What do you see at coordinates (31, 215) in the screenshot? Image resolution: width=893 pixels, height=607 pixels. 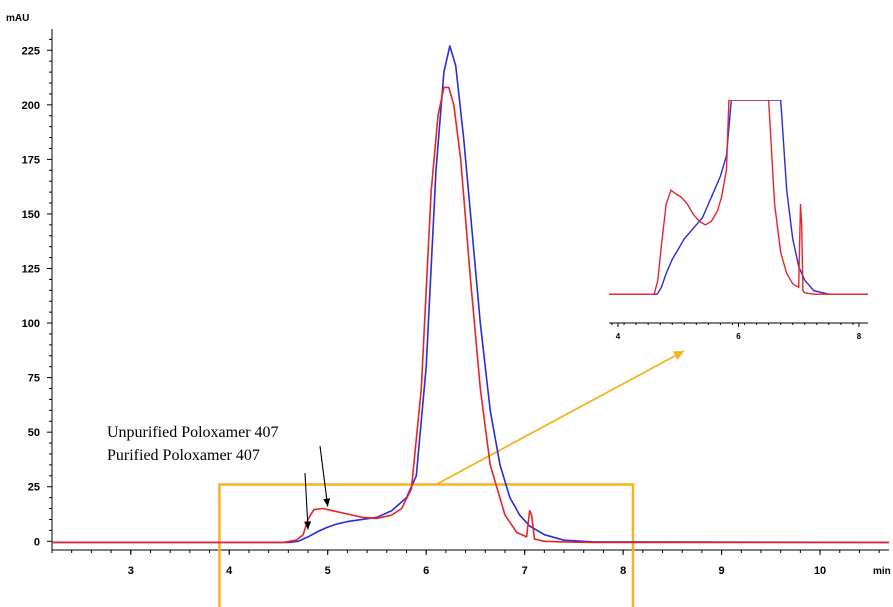 I see `y-tick-label: 150` at bounding box center [31, 215].